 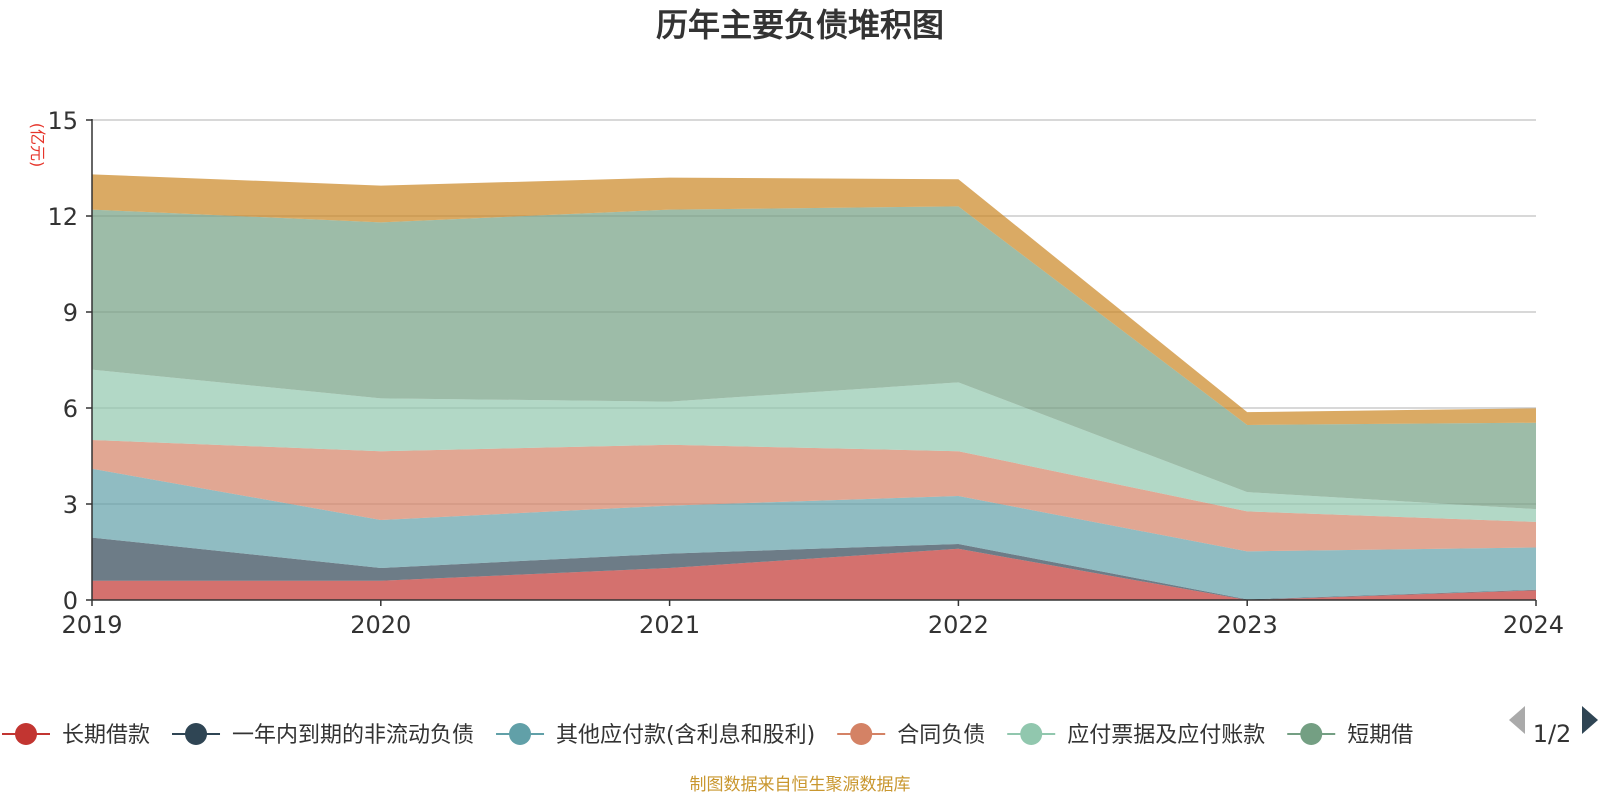 What do you see at coordinates (62, 121) in the screenshot?
I see `y-tick-label: 15` at bounding box center [62, 121].